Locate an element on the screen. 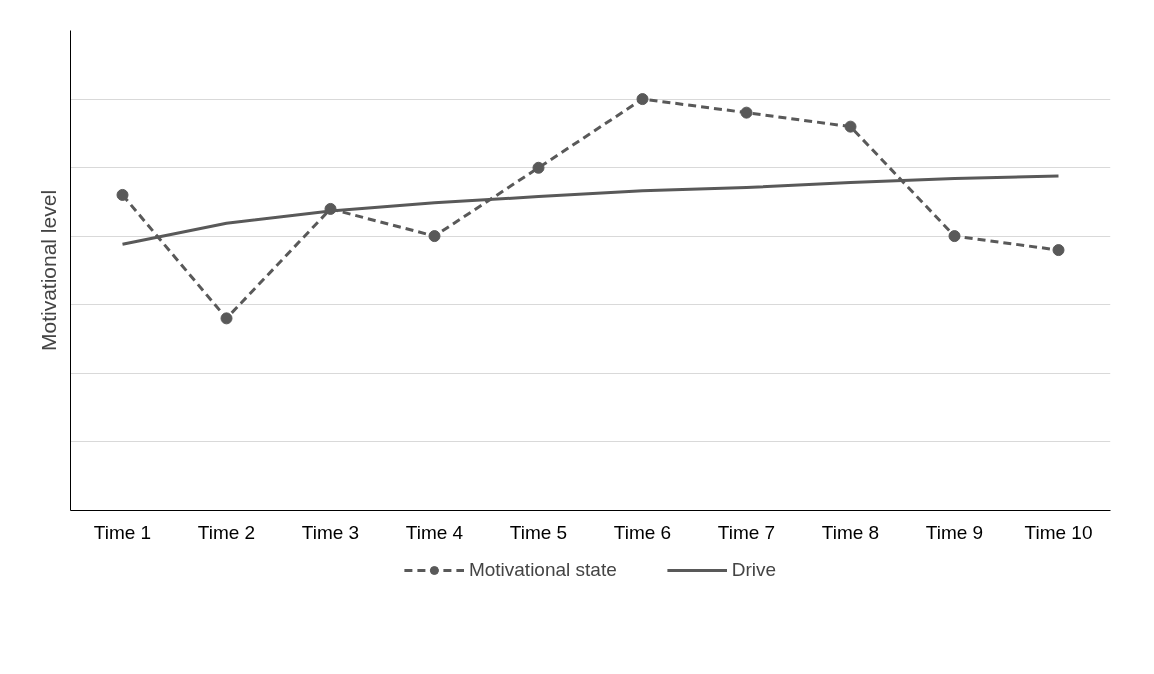 Image resolution: width=1154 pixels, height=674 pixels. x-tick-label: Time 10 is located at coordinates (1058, 532).